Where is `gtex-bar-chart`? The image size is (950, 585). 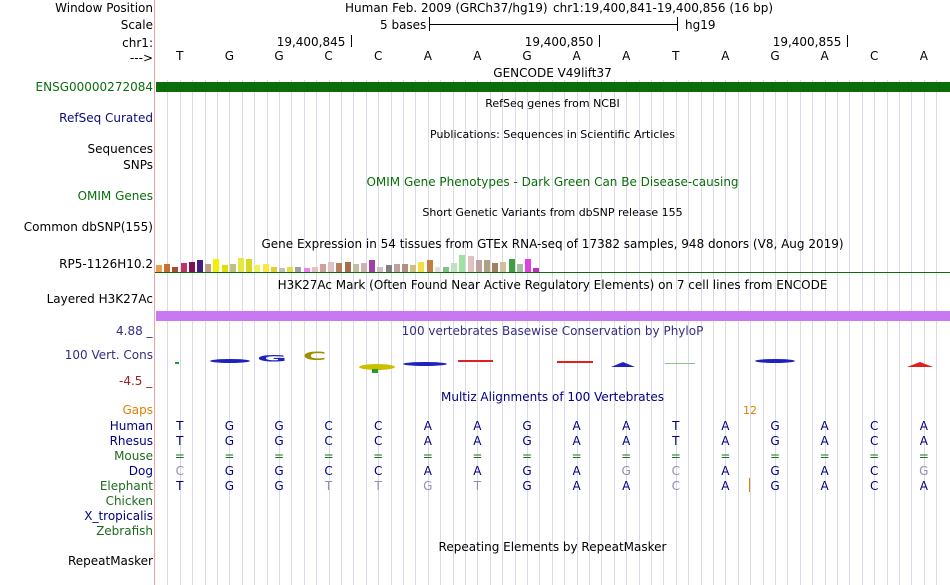 gtex-bar-chart is located at coordinates (351, 263).